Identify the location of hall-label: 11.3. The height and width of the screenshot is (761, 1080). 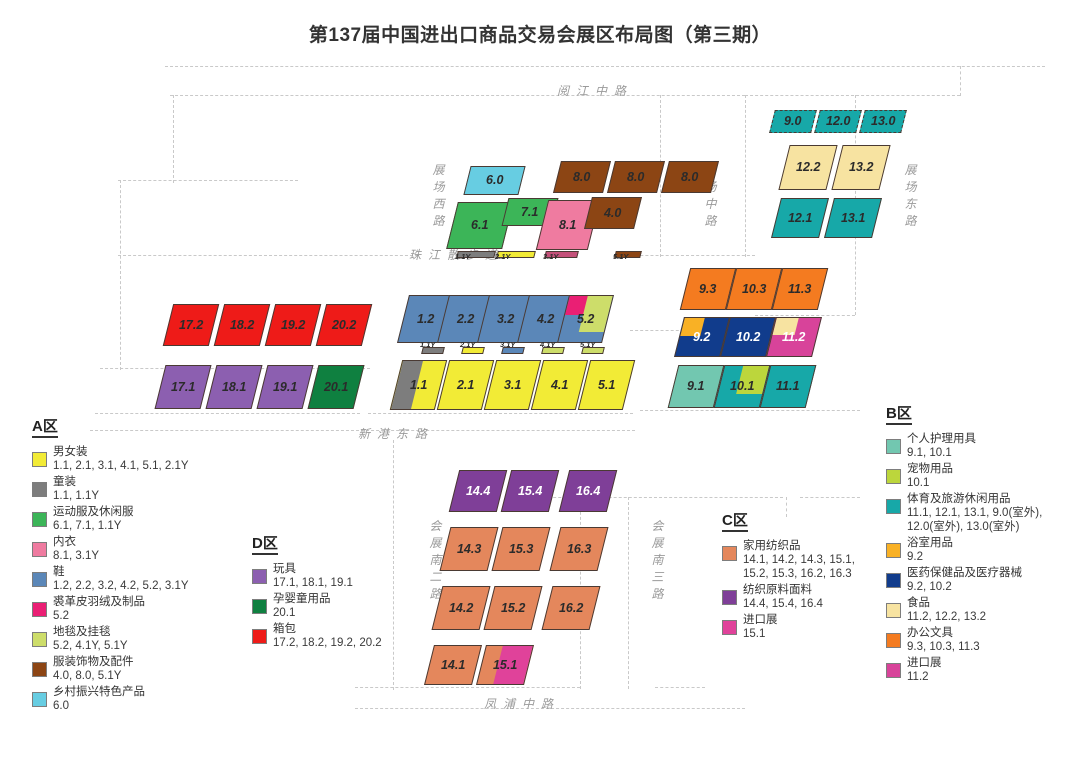
(800, 288).